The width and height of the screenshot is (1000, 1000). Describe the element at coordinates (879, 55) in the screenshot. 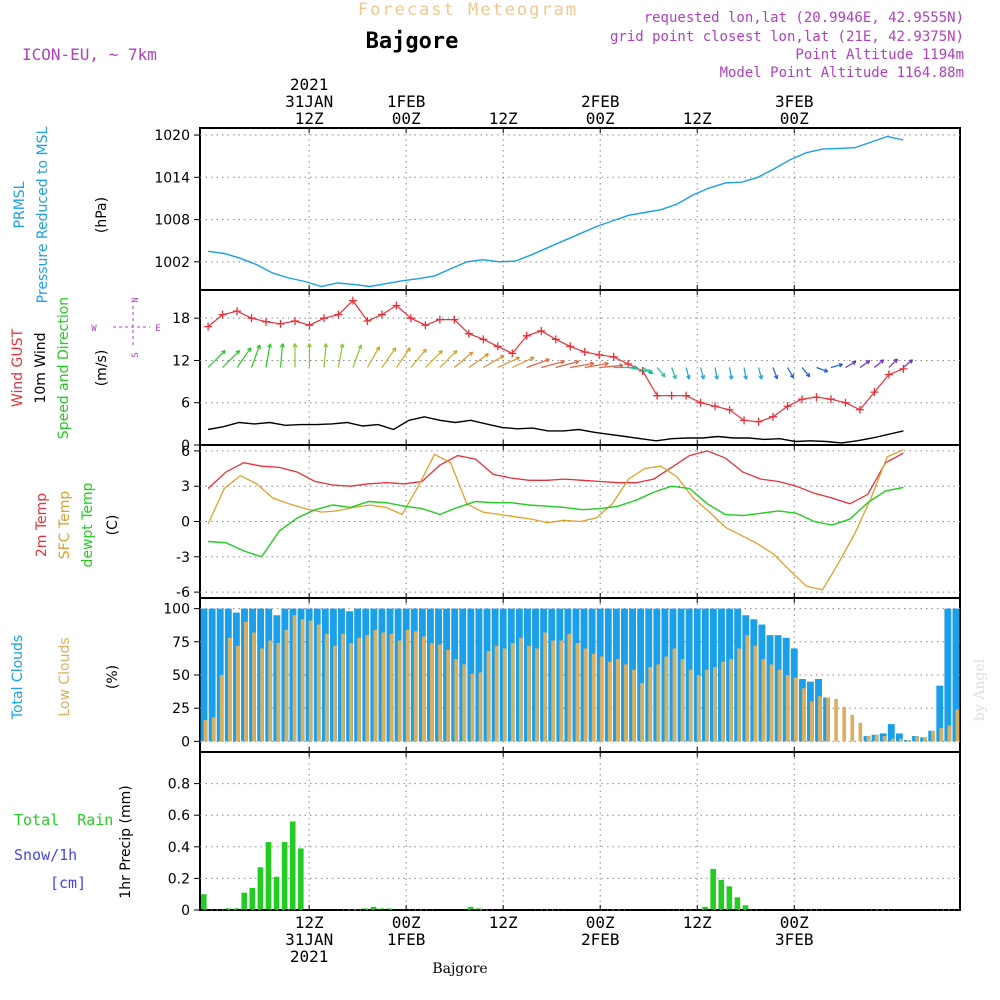

I see `point-altitude: Point Altitude 1194m` at that location.